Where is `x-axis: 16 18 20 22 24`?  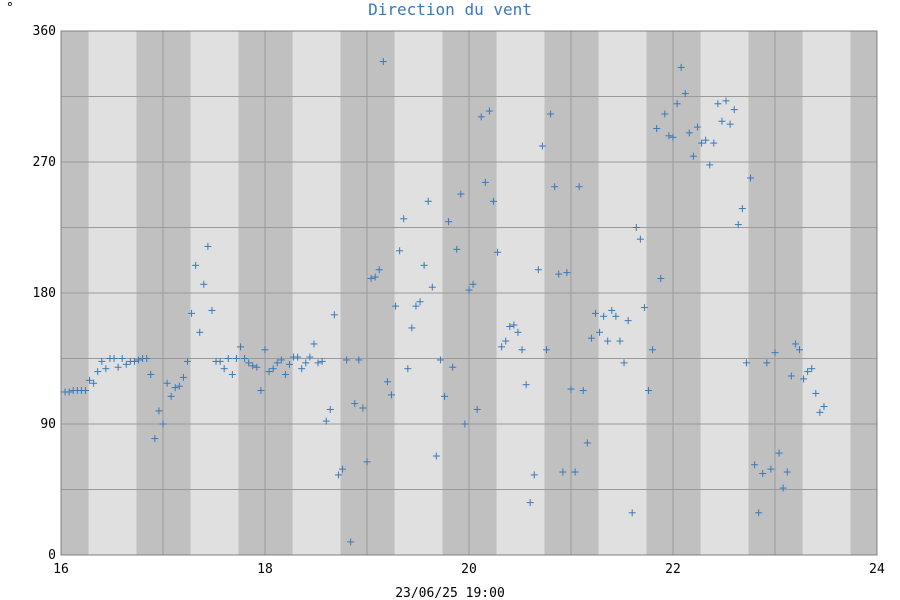 x-axis: 16 18 20 22 24 is located at coordinates (469, 569).